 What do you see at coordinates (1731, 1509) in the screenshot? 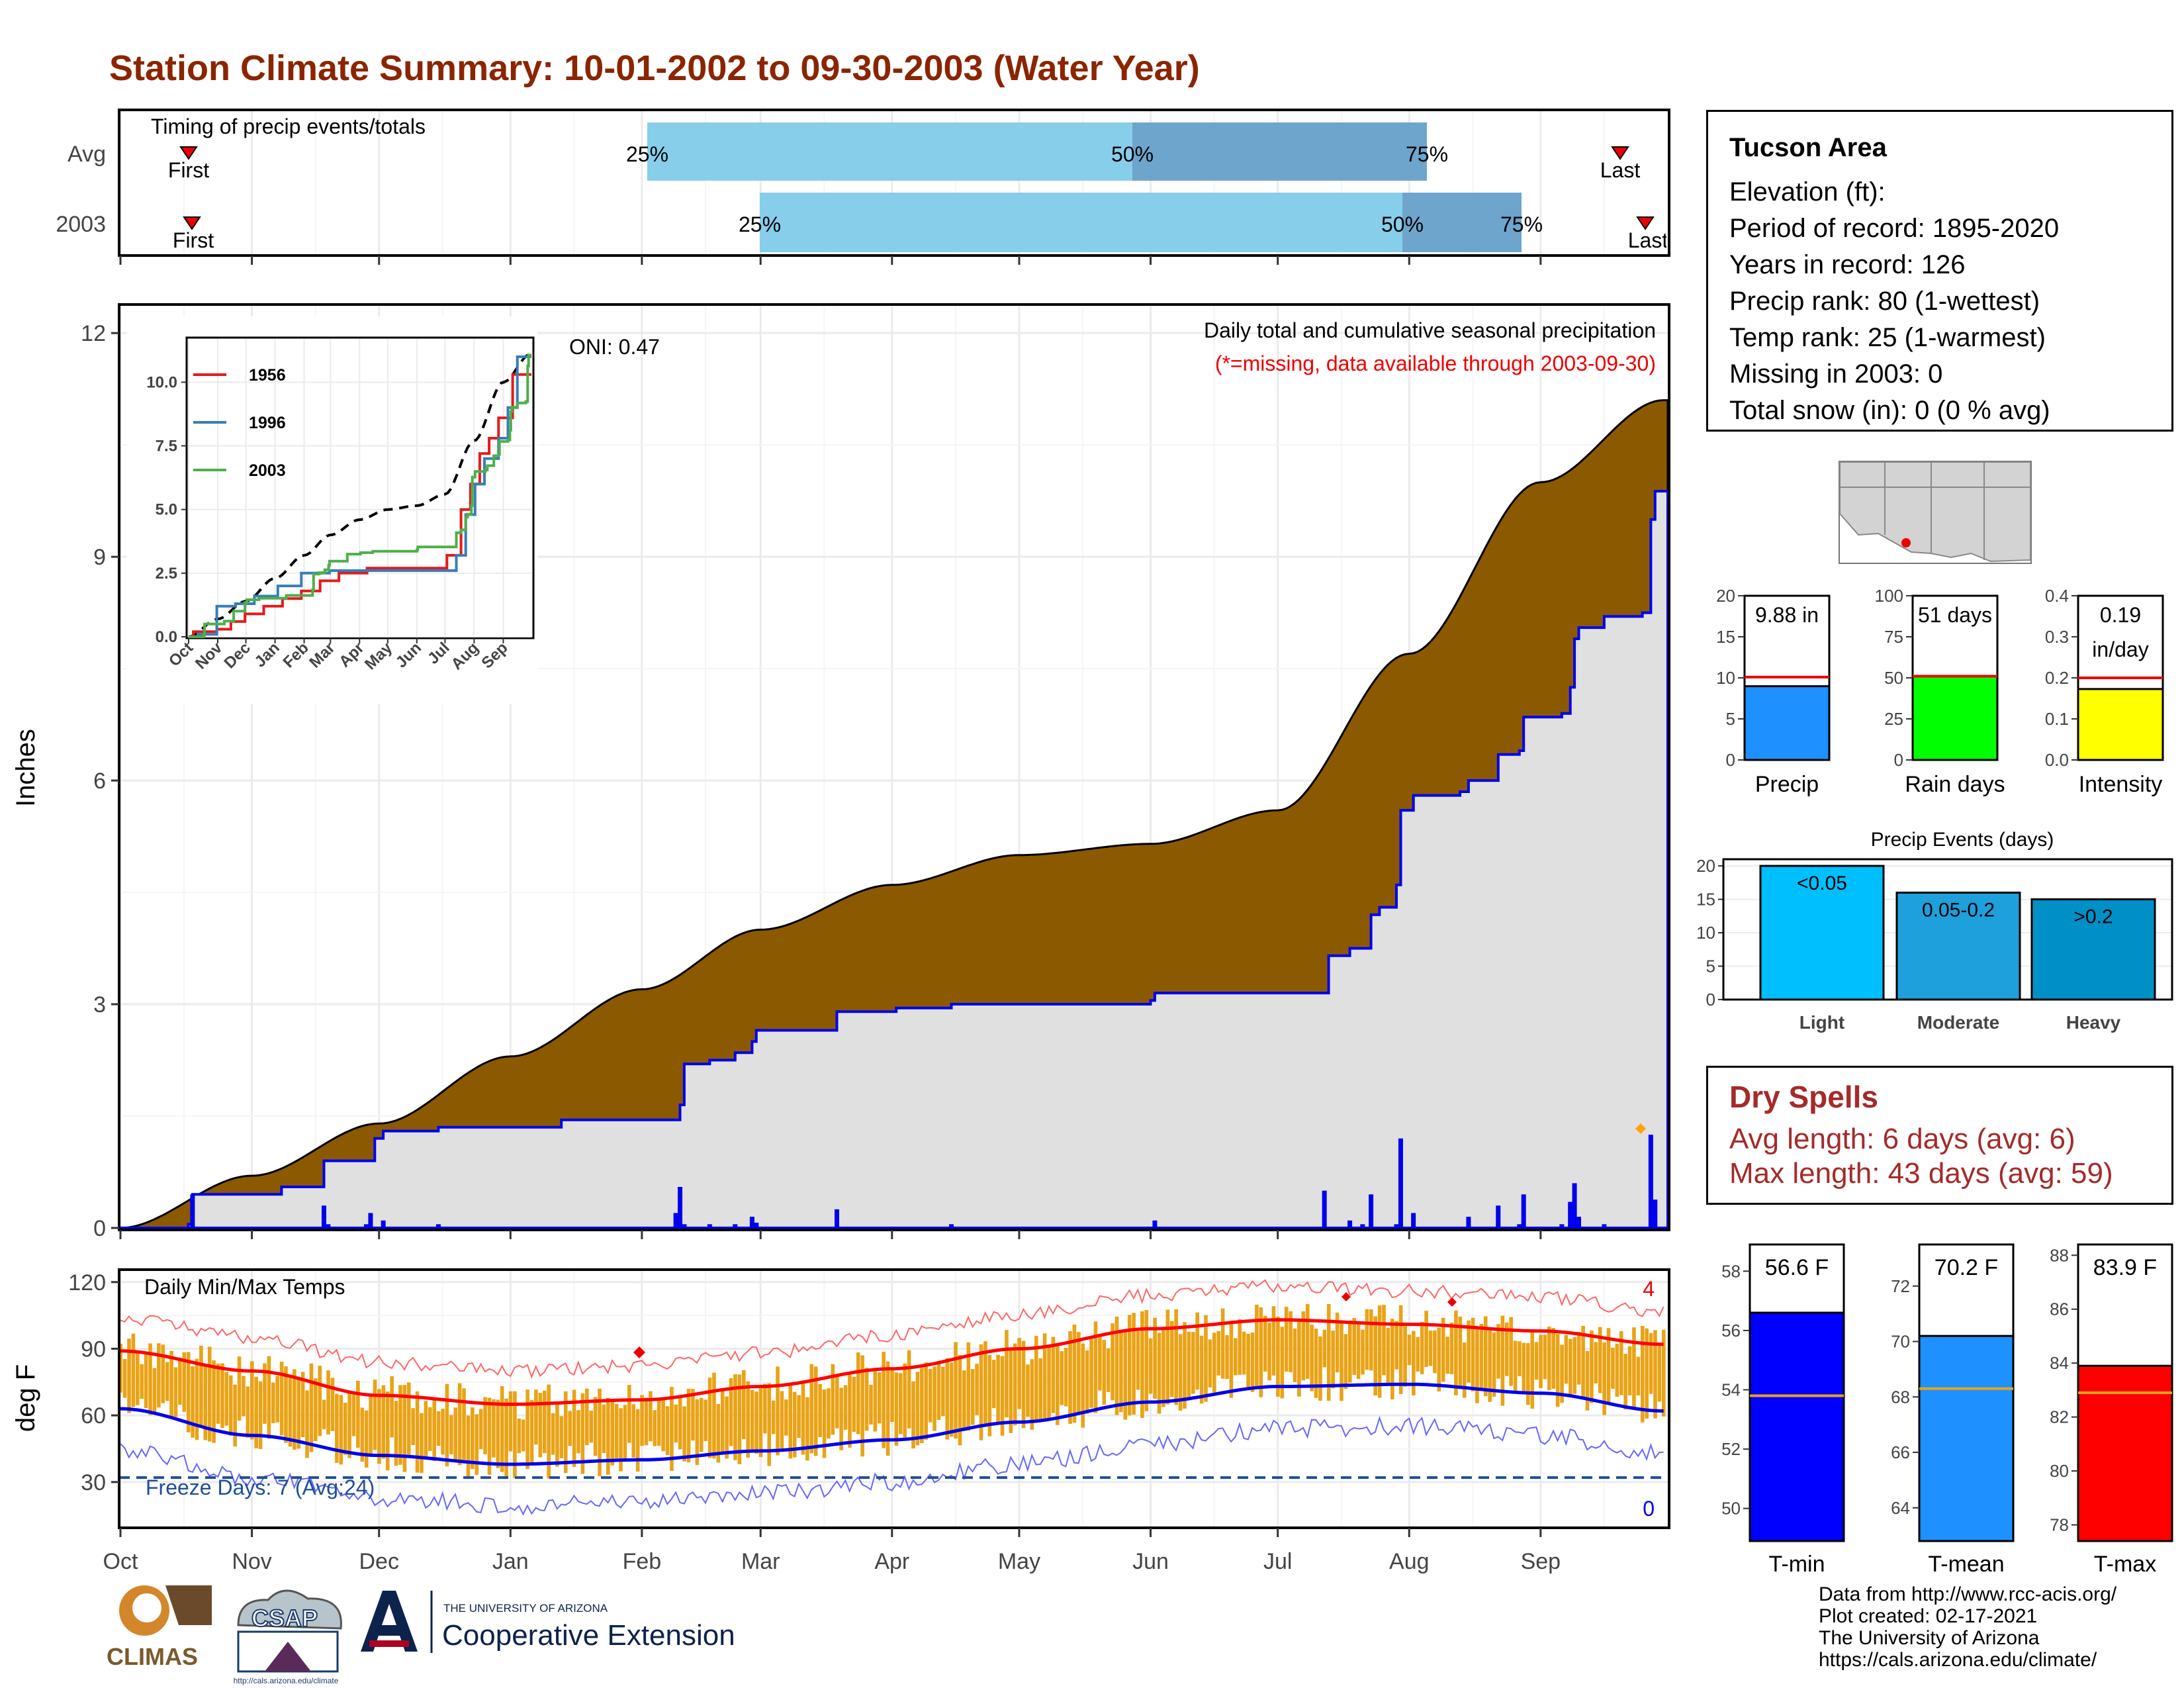
I see `tmin-tick-label: 50` at bounding box center [1731, 1509].